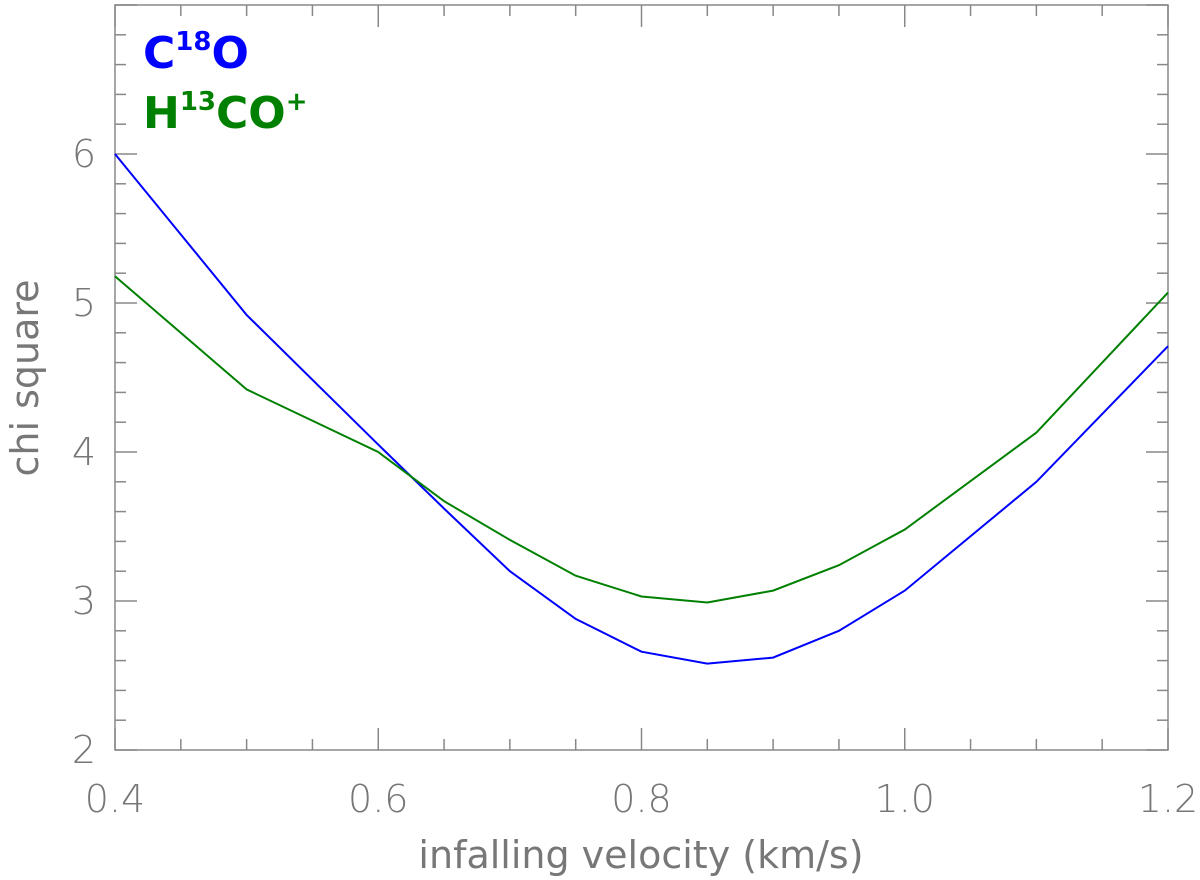 This screenshot has width=1200, height=880. I want to click on legend-c18o-sup: 18, so click(193, 42).